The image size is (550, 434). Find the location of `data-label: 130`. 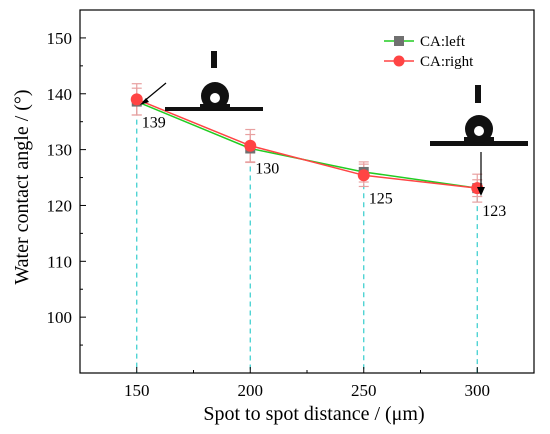

data-label: 130 is located at coordinates (267, 169).